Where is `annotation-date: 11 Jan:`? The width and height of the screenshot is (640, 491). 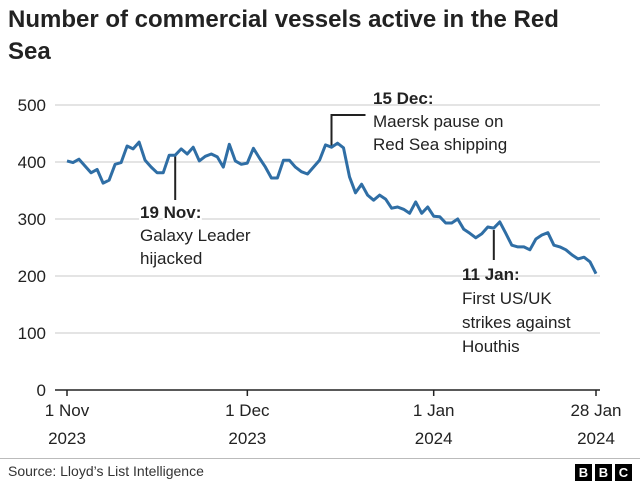
annotation-date: 11 Jan: is located at coordinates (491, 274).